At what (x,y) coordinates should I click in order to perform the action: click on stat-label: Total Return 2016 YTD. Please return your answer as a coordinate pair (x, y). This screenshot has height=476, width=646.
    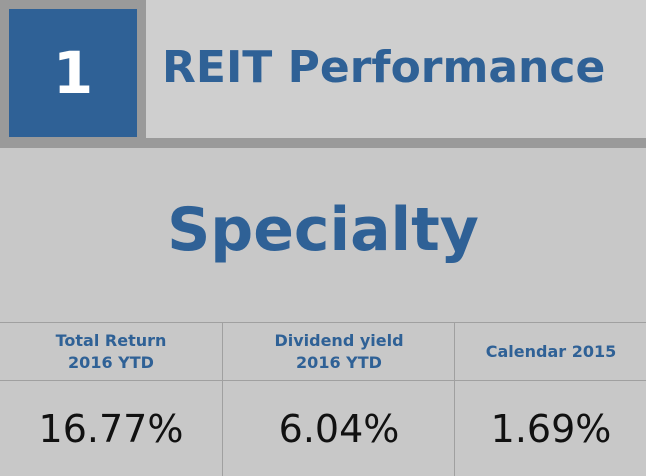
    Looking at the image, I should click on (111, 352).